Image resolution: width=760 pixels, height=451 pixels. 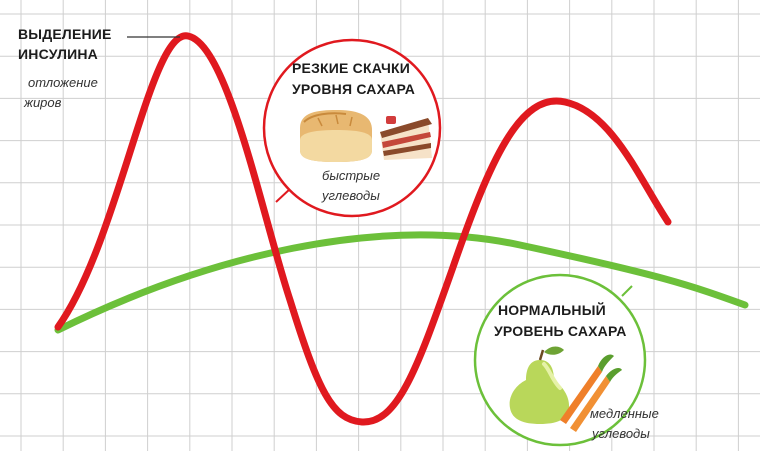 I want to click on slow-carbs-label-line2: углеводы, so click(x=621, y=433).